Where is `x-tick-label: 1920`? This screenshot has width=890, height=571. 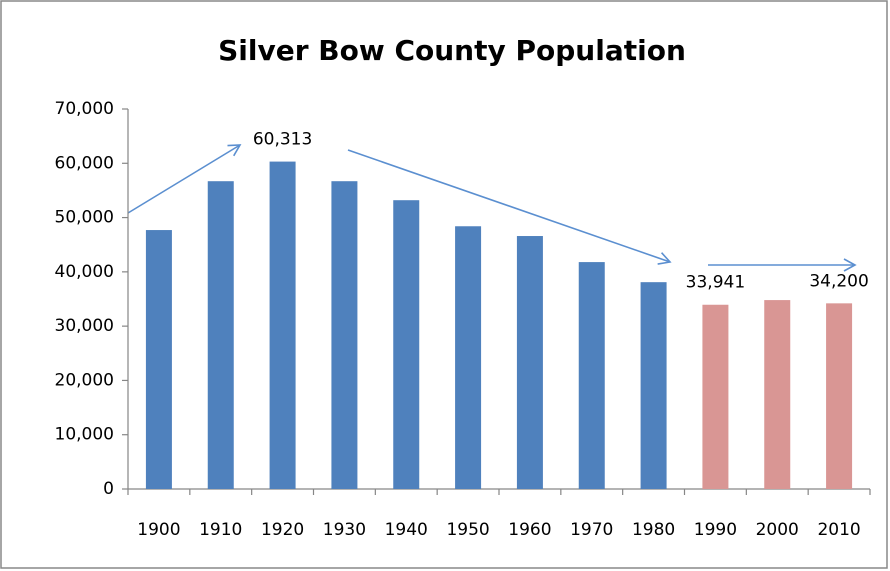
x-tick-label: 1920 is located at coordinates (282, 530).